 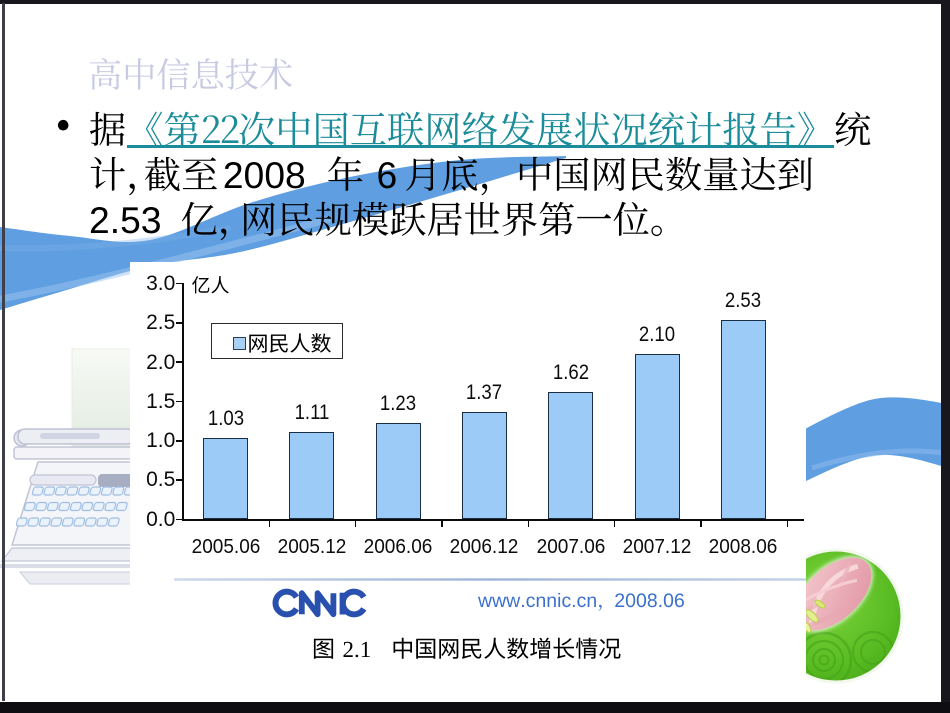 I want to click on computer-illustration, so click(x=70, y=466).